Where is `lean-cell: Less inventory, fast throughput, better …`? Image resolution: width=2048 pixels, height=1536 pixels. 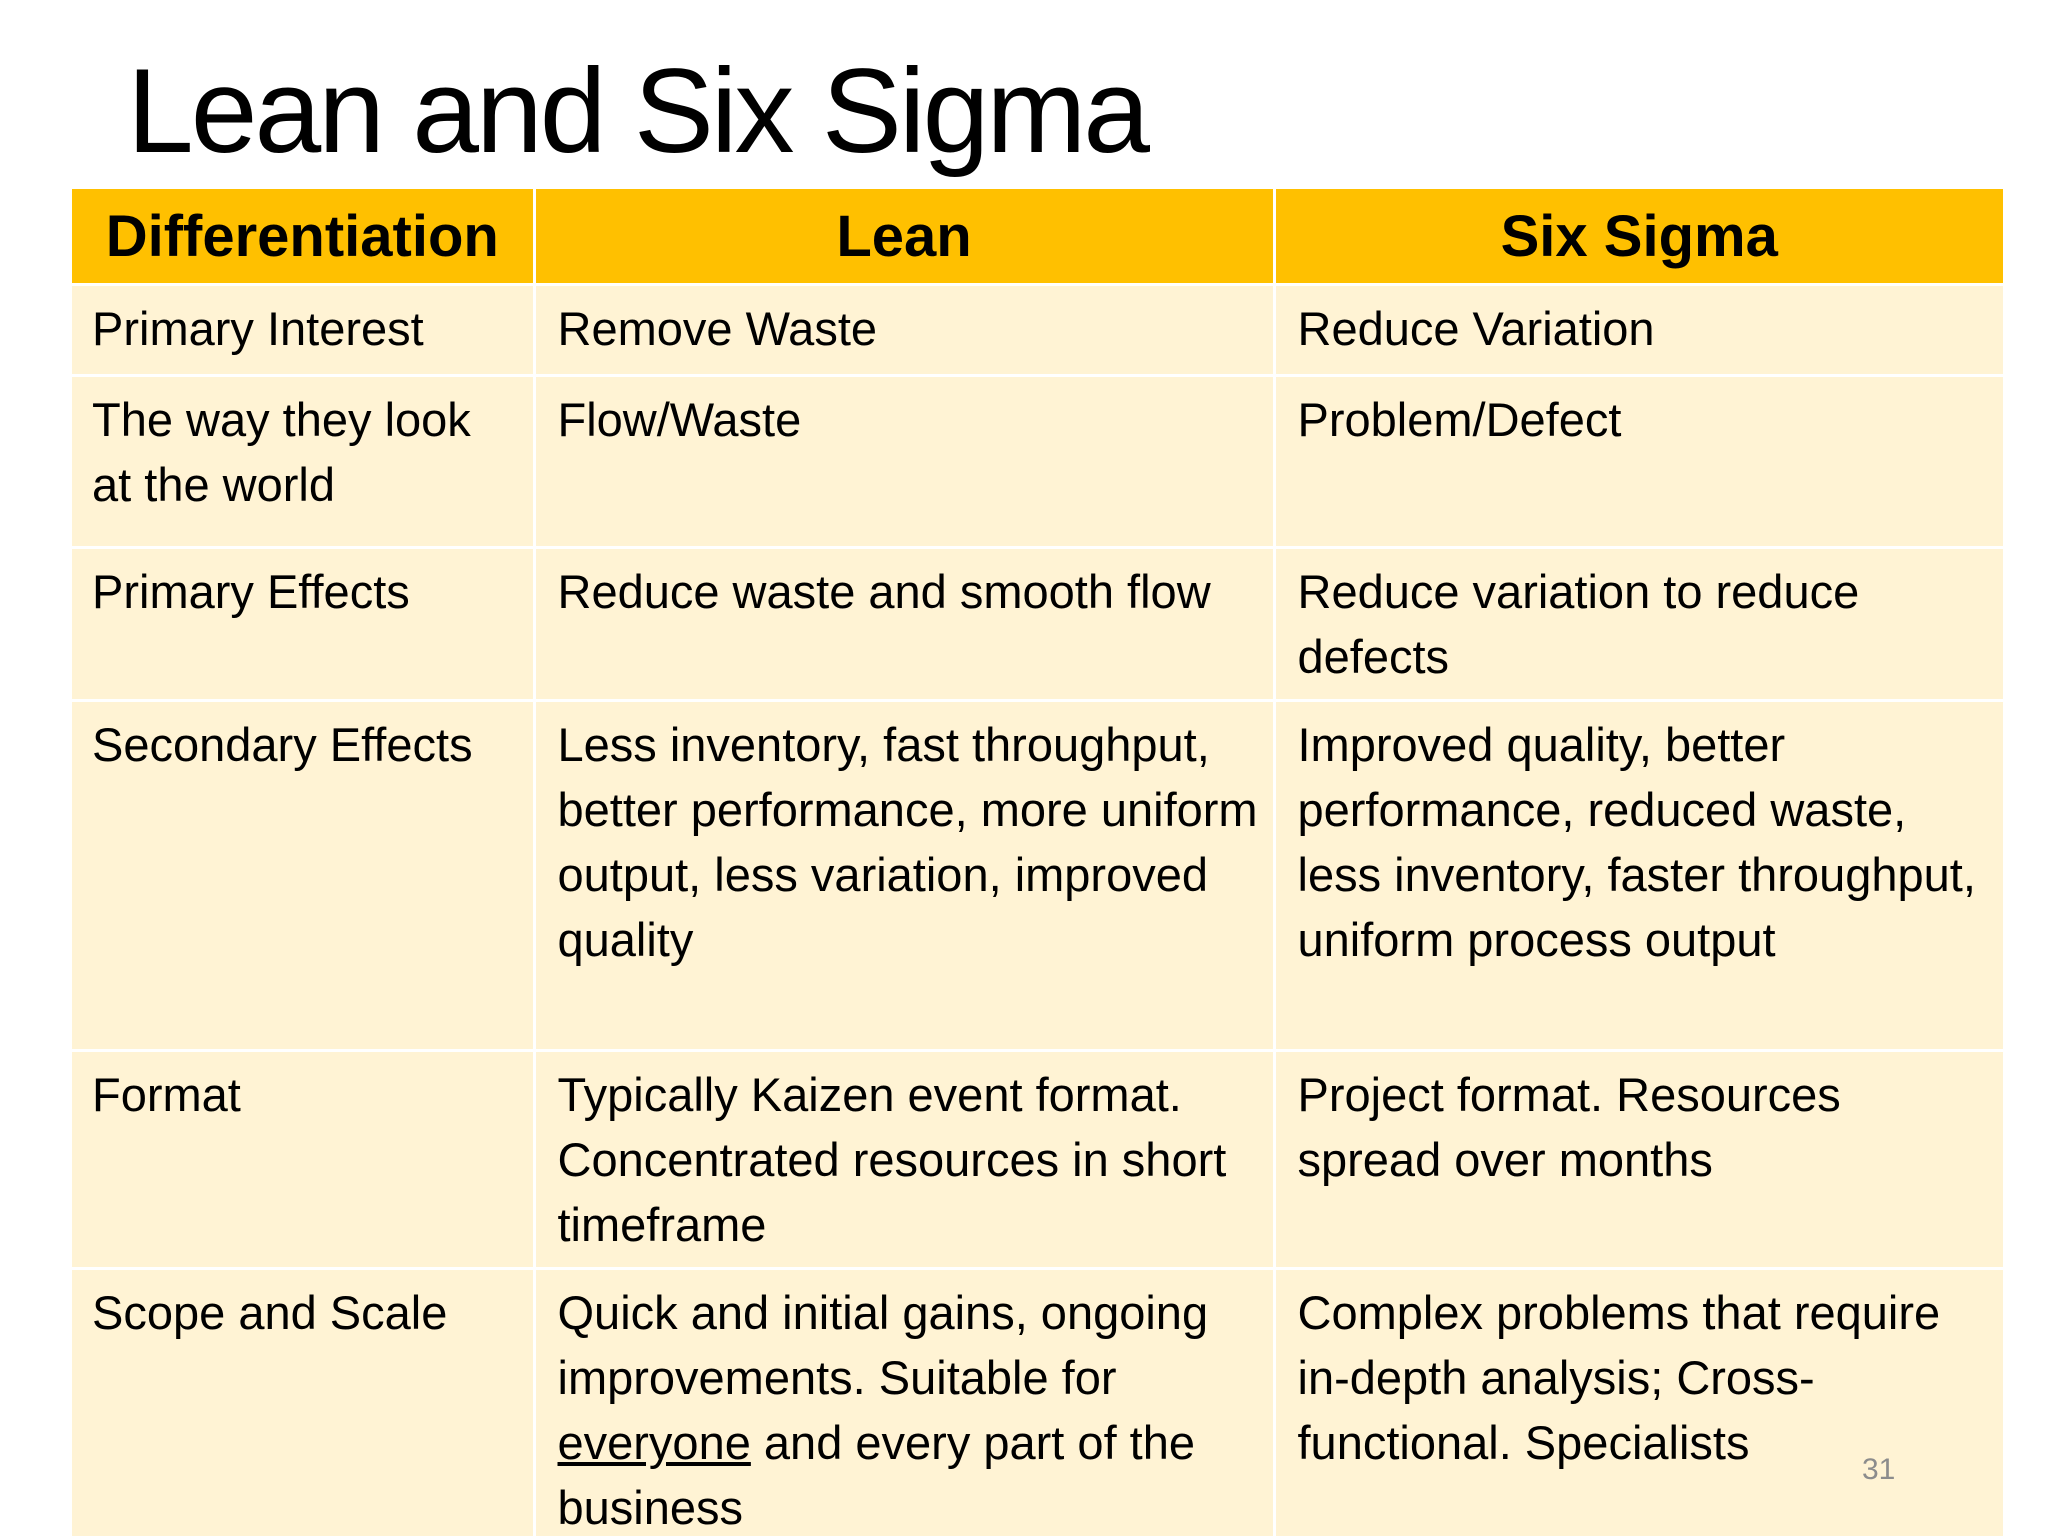
lean-cell: Less inventory, fast throughput, better … is located at coordinates (905, 876).